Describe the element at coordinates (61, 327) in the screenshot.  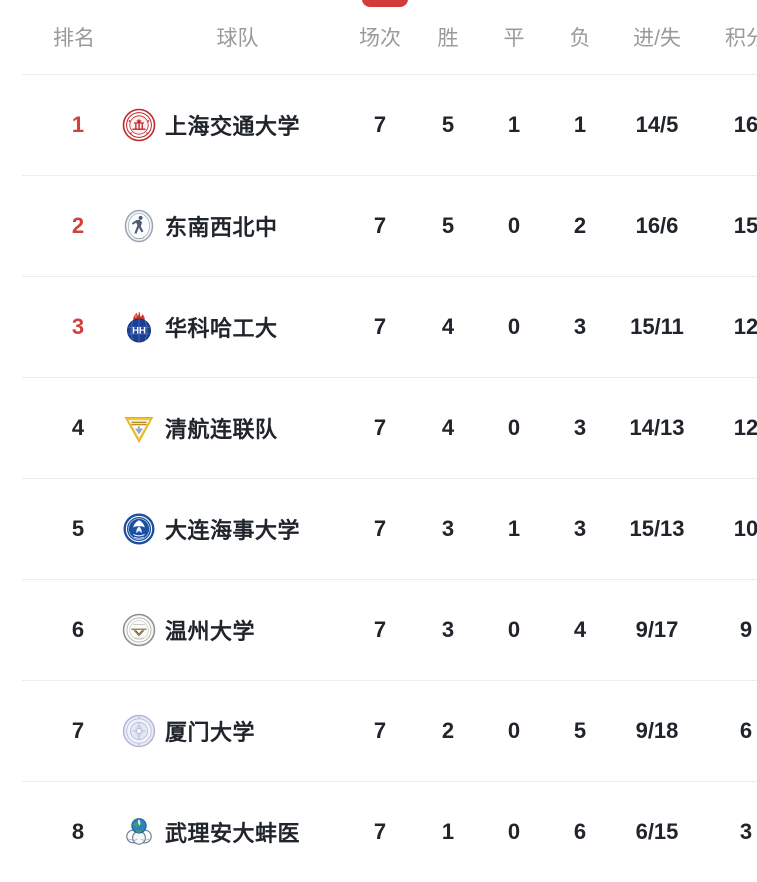
I see `cell-rank: 3` at that location.